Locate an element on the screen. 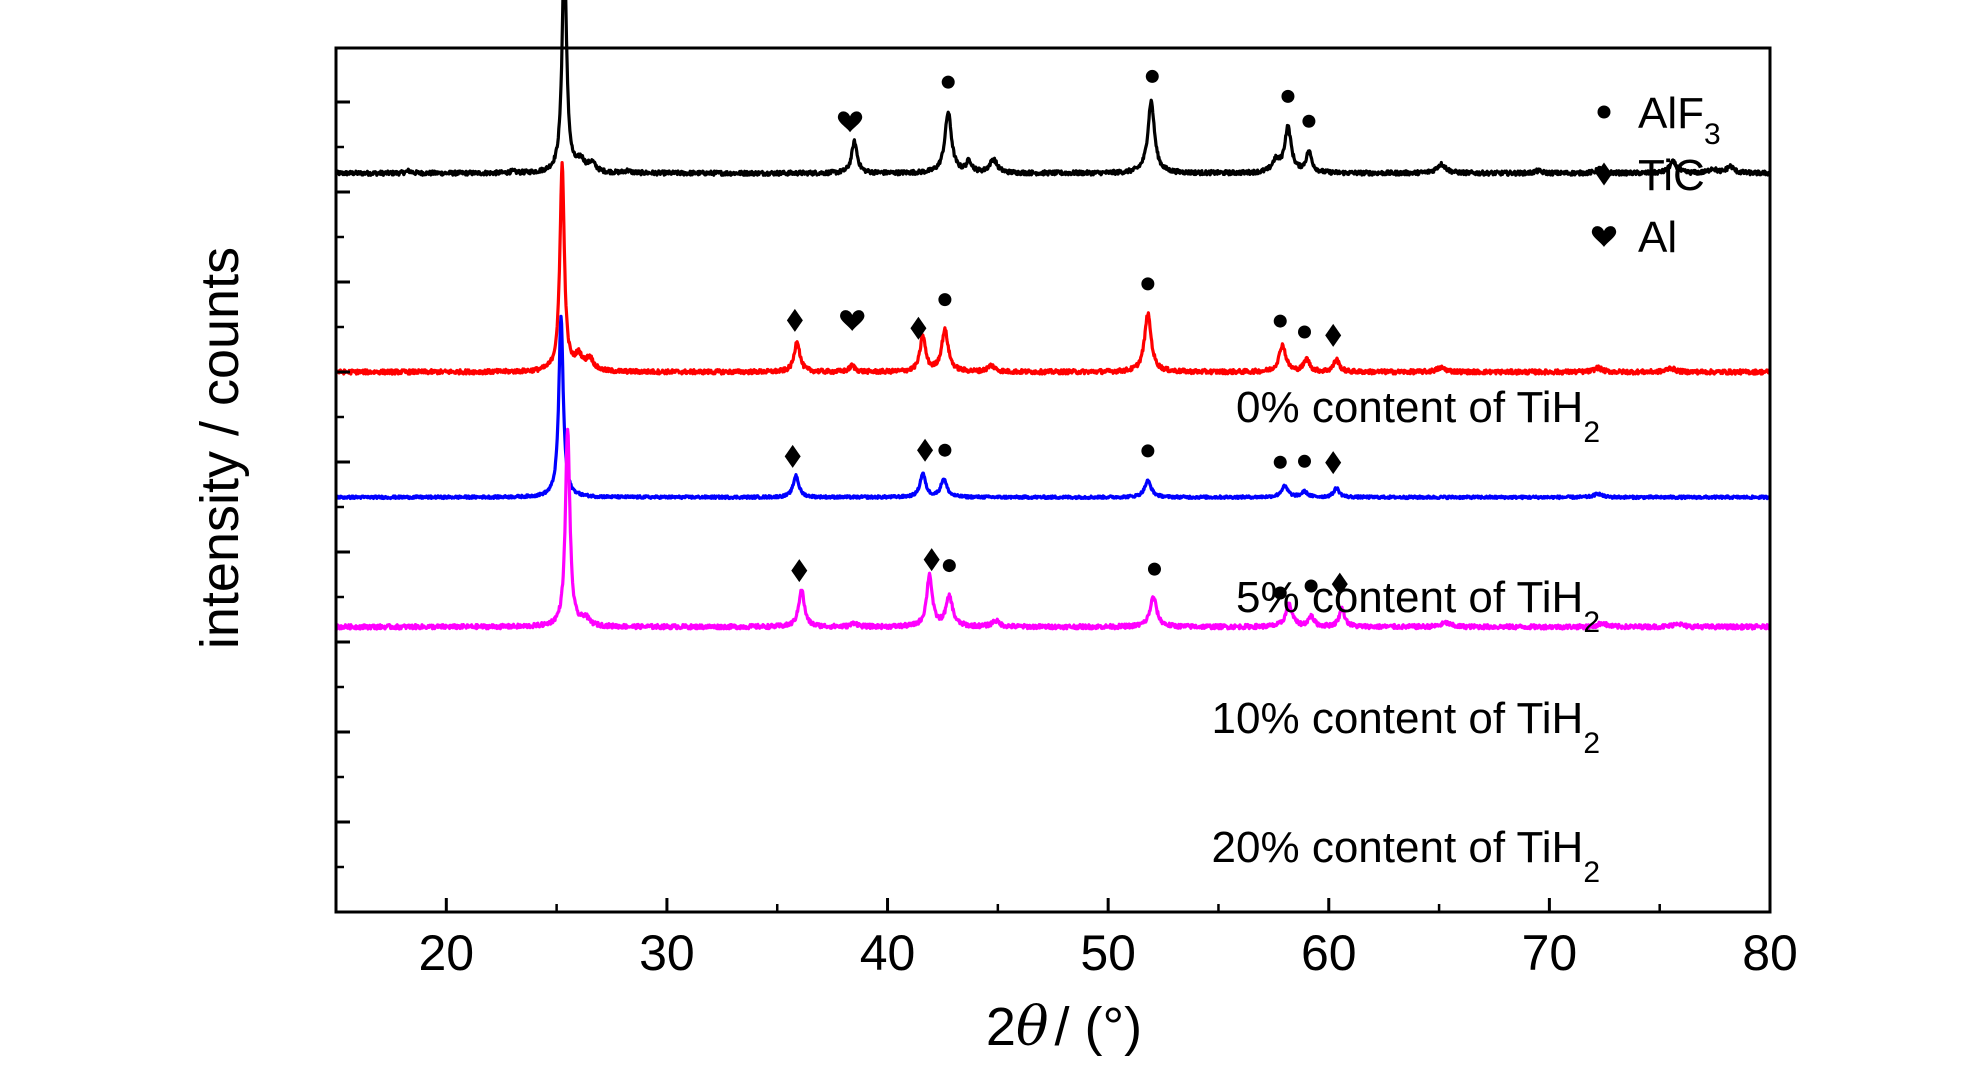 The height and width of the screenshot is (1067, 1984). x-axis-title-theta: θ is located at coordinates (1032, 1026).